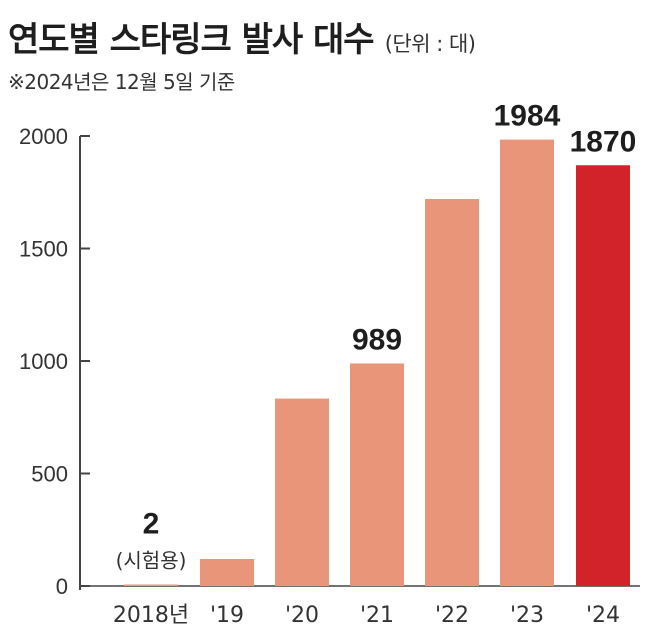 The image size is (650, 641). I want to click on annotation-label: (시험용), so click(151, 561).